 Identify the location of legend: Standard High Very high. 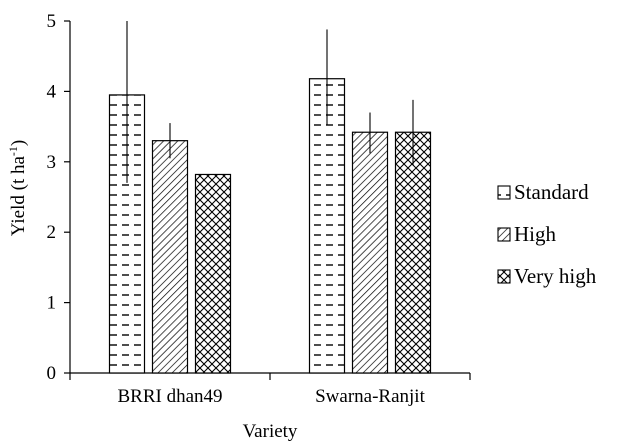
(547, 234).